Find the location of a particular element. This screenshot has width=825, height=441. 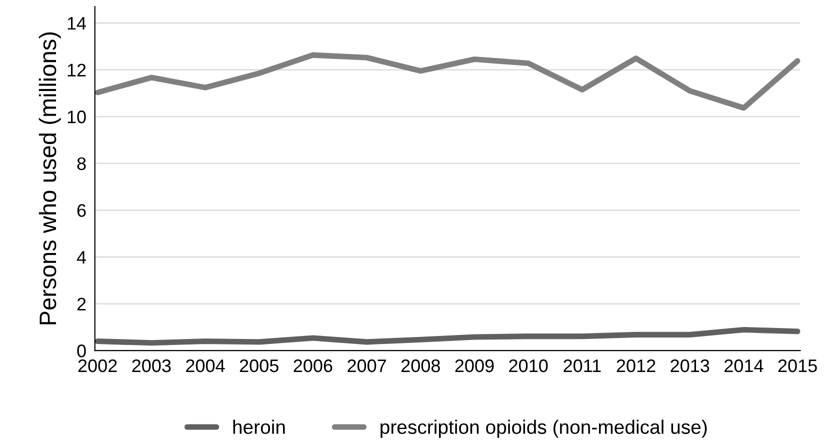

y-tick-label: 12 is located at coordinates (77, 70).